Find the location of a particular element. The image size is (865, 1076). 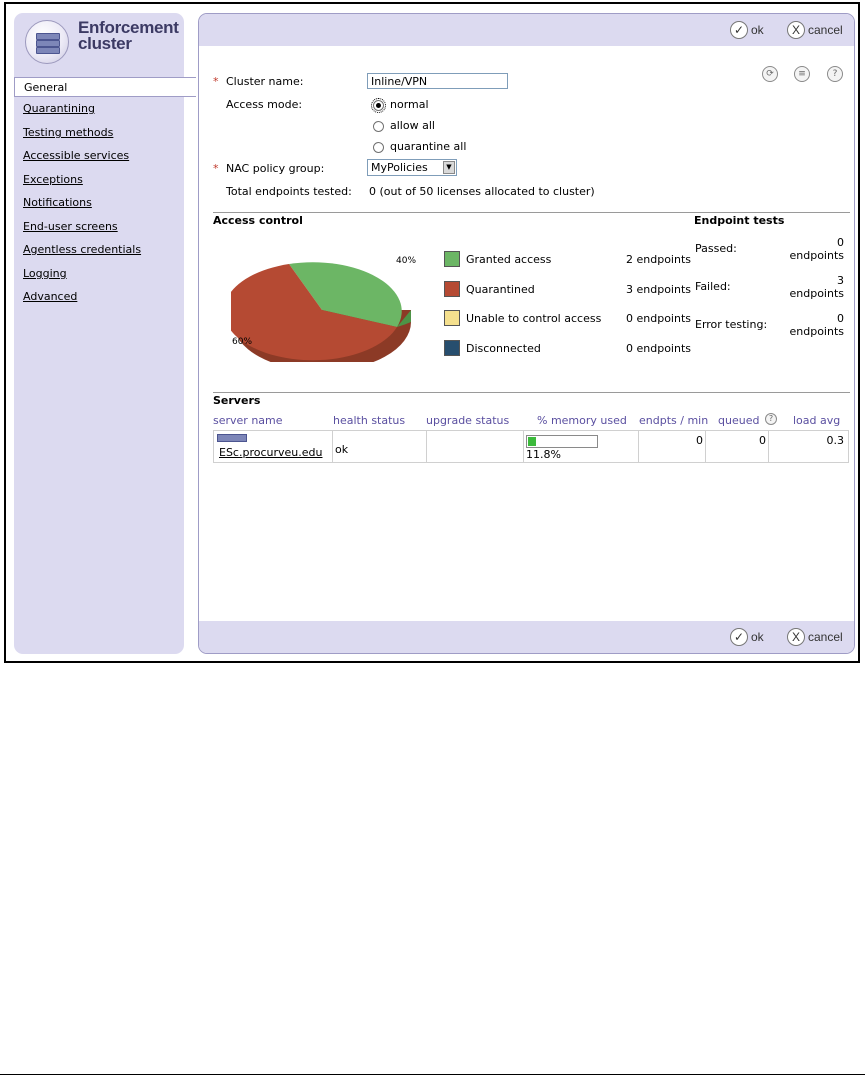

legend-label-quarantined: Quarantined is located at coordinates (500, 289).